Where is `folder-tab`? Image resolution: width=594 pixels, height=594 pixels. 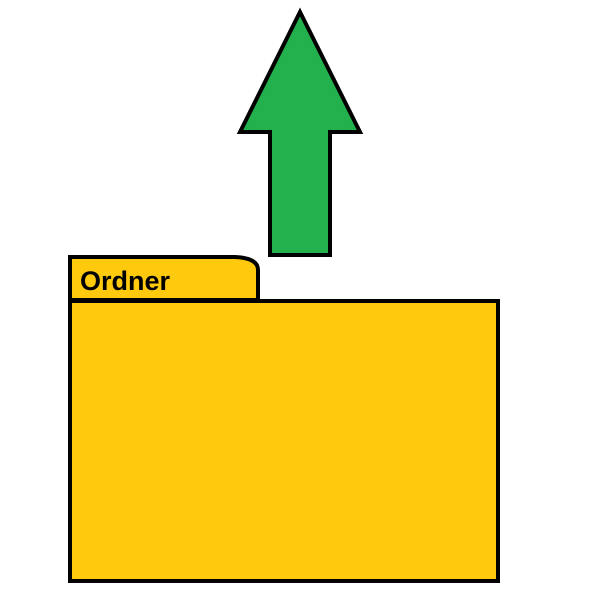 folder-tab is located at coordinates (164, 278).